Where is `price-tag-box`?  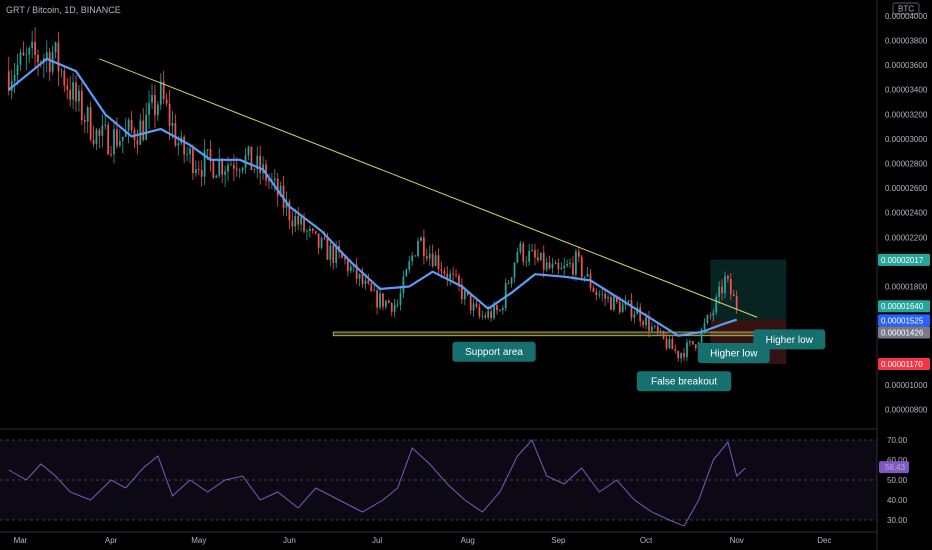
price-tag-box is located at coordinates (904, 259).